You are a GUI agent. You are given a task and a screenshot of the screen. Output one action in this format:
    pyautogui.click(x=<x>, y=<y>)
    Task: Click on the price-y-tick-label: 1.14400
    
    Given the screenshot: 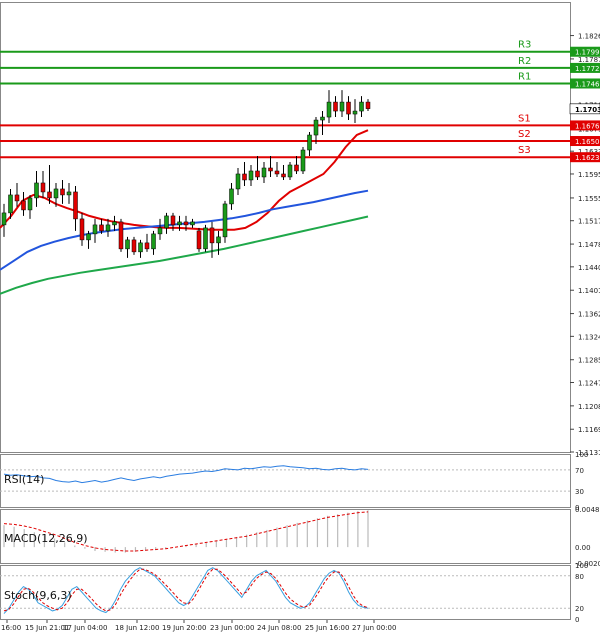 What is the action you would take?
    pyautogui.click(x=589, y=268)
    